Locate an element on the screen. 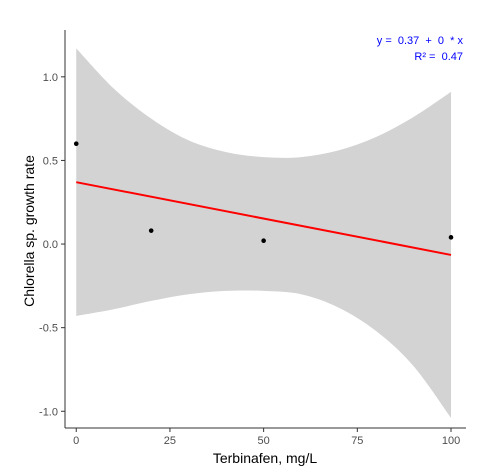  regression-equation-label: y = 0.37 + 0 * x is located at coordinates (420, 41).